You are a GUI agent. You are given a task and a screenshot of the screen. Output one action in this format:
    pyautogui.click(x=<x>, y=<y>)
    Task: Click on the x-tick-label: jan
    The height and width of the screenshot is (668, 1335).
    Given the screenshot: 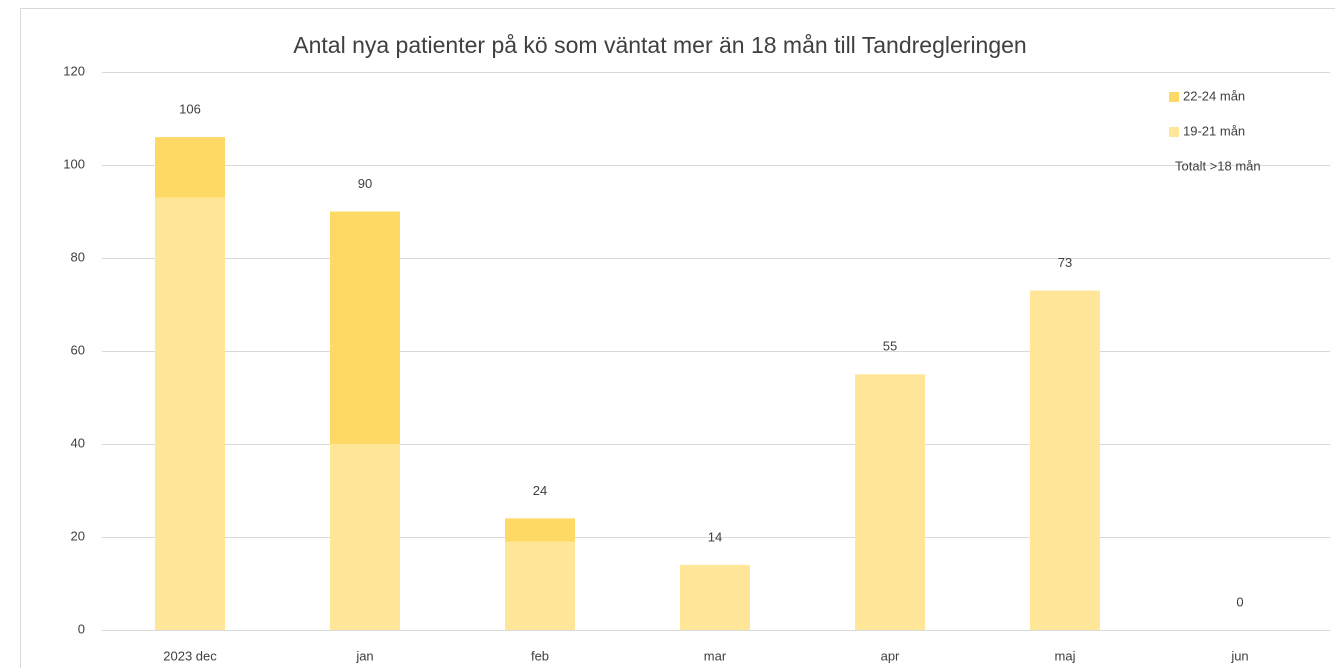 What is the action you would take?
    pyautogui.click(x=364, y=655)
    